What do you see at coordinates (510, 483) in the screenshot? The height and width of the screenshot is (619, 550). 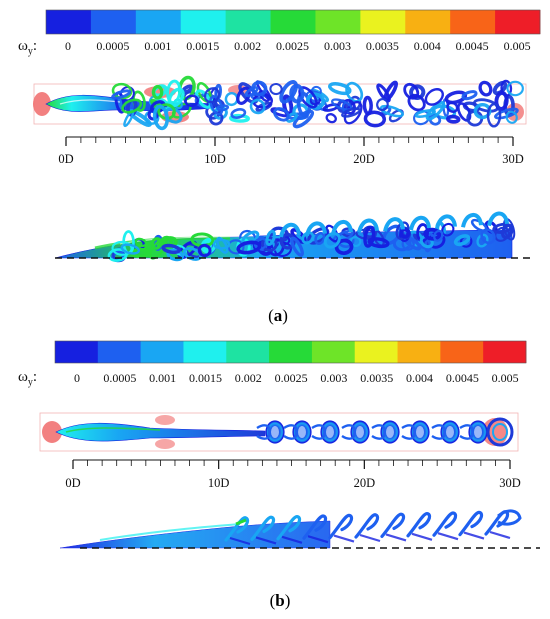 I see `axis-b-tick-3: 30D` at bounding box center [510, 483].